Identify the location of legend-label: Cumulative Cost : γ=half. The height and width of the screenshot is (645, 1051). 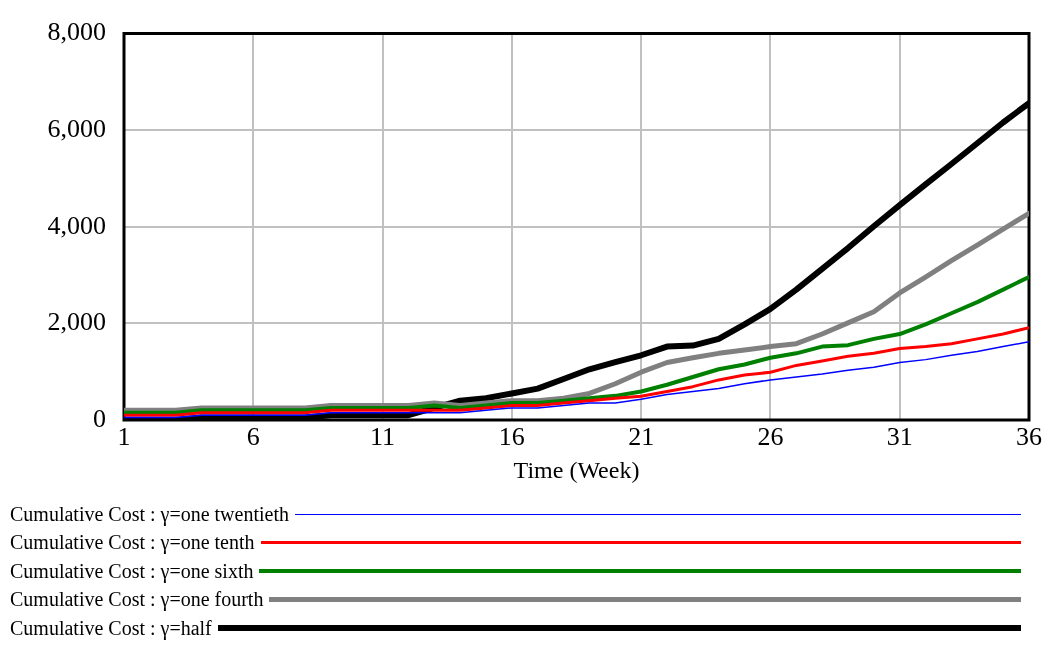
(111, 628).